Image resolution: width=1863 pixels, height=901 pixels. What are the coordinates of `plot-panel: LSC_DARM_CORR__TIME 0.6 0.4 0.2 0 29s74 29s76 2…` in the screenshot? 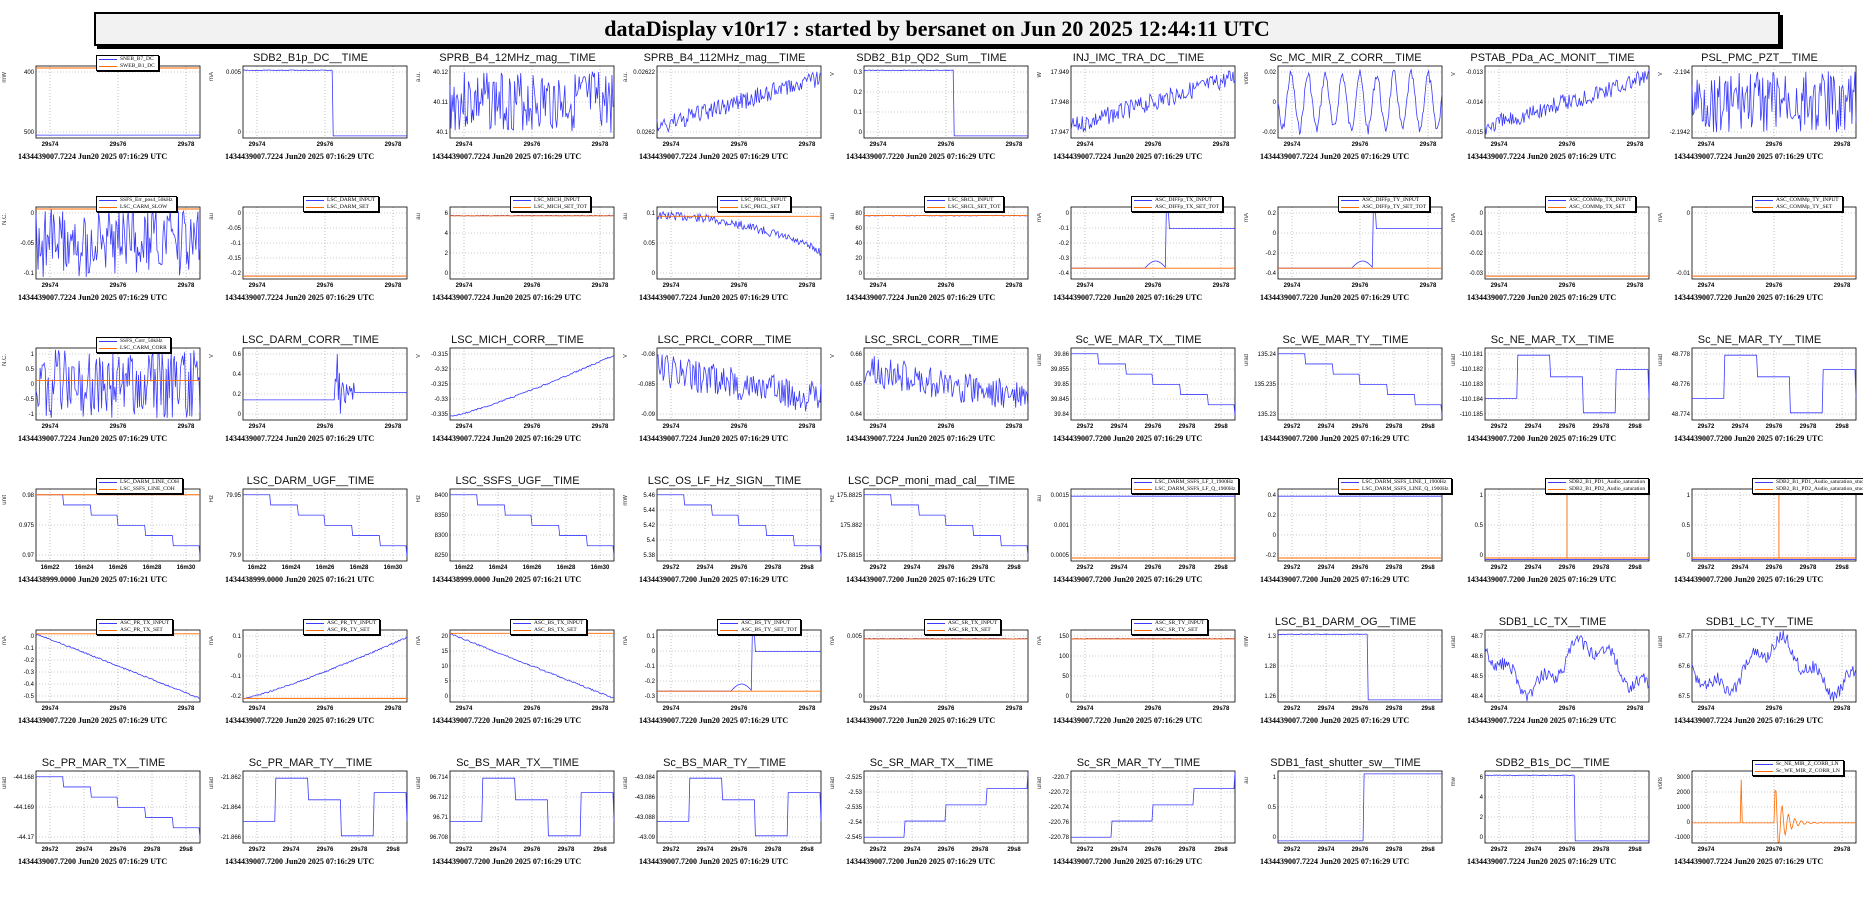 It's located at (310, 404).